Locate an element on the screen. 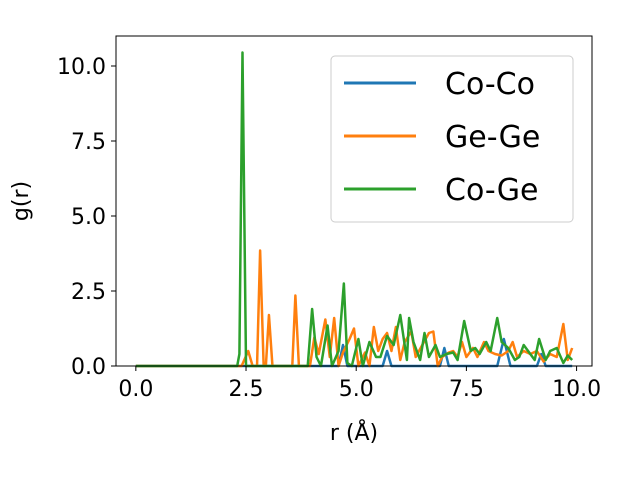 This screenshot has width=640, height=480. legend: Co-Co Ge-Ge Co-Ge is located at coordinates (452, 139).